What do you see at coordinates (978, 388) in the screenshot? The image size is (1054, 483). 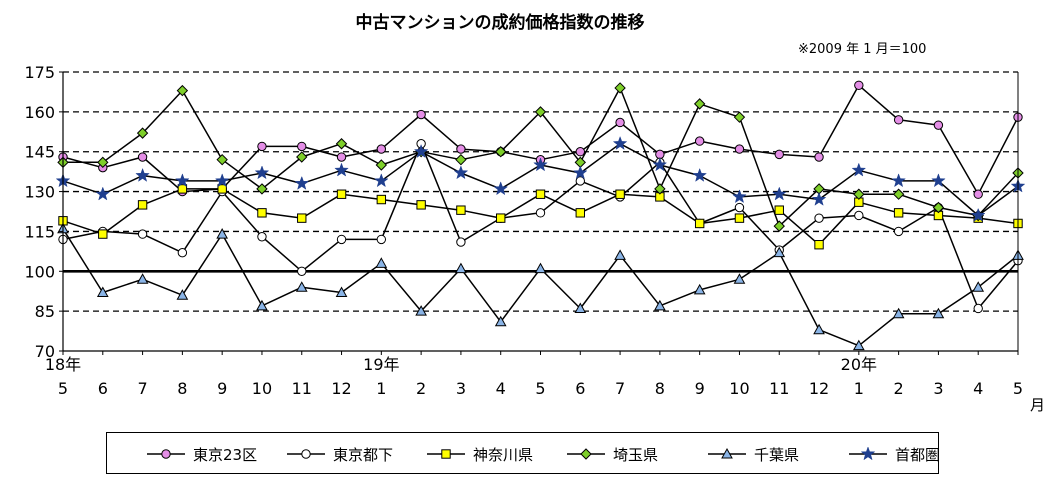 I see `x-tick-label-23: 4` at bounding box center [978, 388].